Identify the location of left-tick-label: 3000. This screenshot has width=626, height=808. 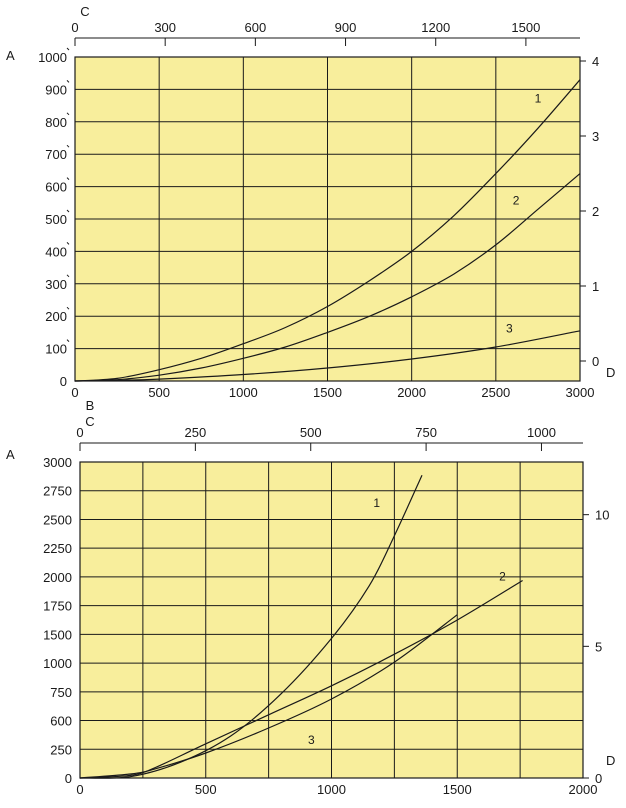
(57, 462).